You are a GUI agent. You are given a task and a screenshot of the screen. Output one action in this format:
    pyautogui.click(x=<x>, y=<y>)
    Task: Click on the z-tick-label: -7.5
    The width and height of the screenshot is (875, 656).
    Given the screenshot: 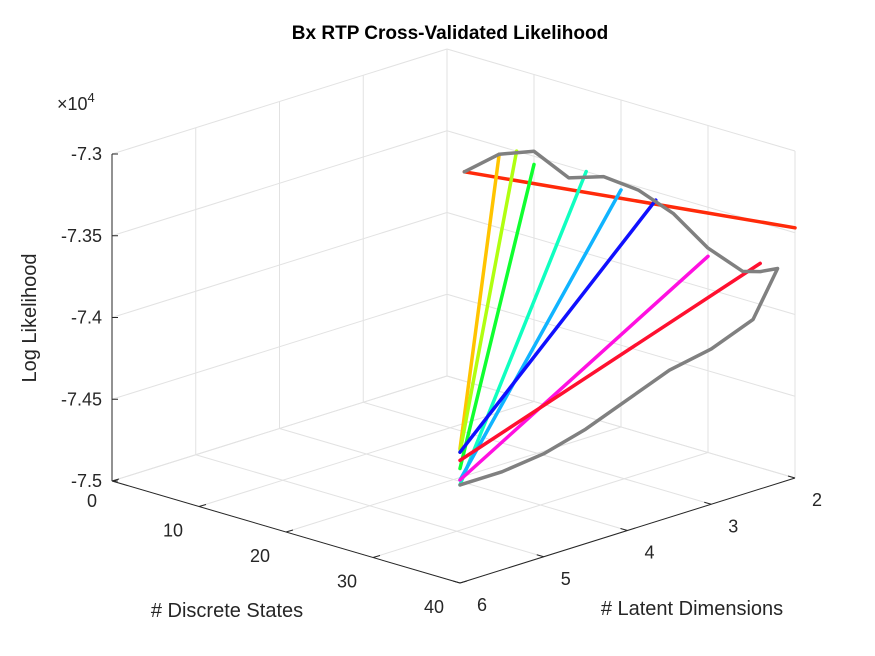 What is the action you would take?
    pyautogui.click(x=86, y=481)
    